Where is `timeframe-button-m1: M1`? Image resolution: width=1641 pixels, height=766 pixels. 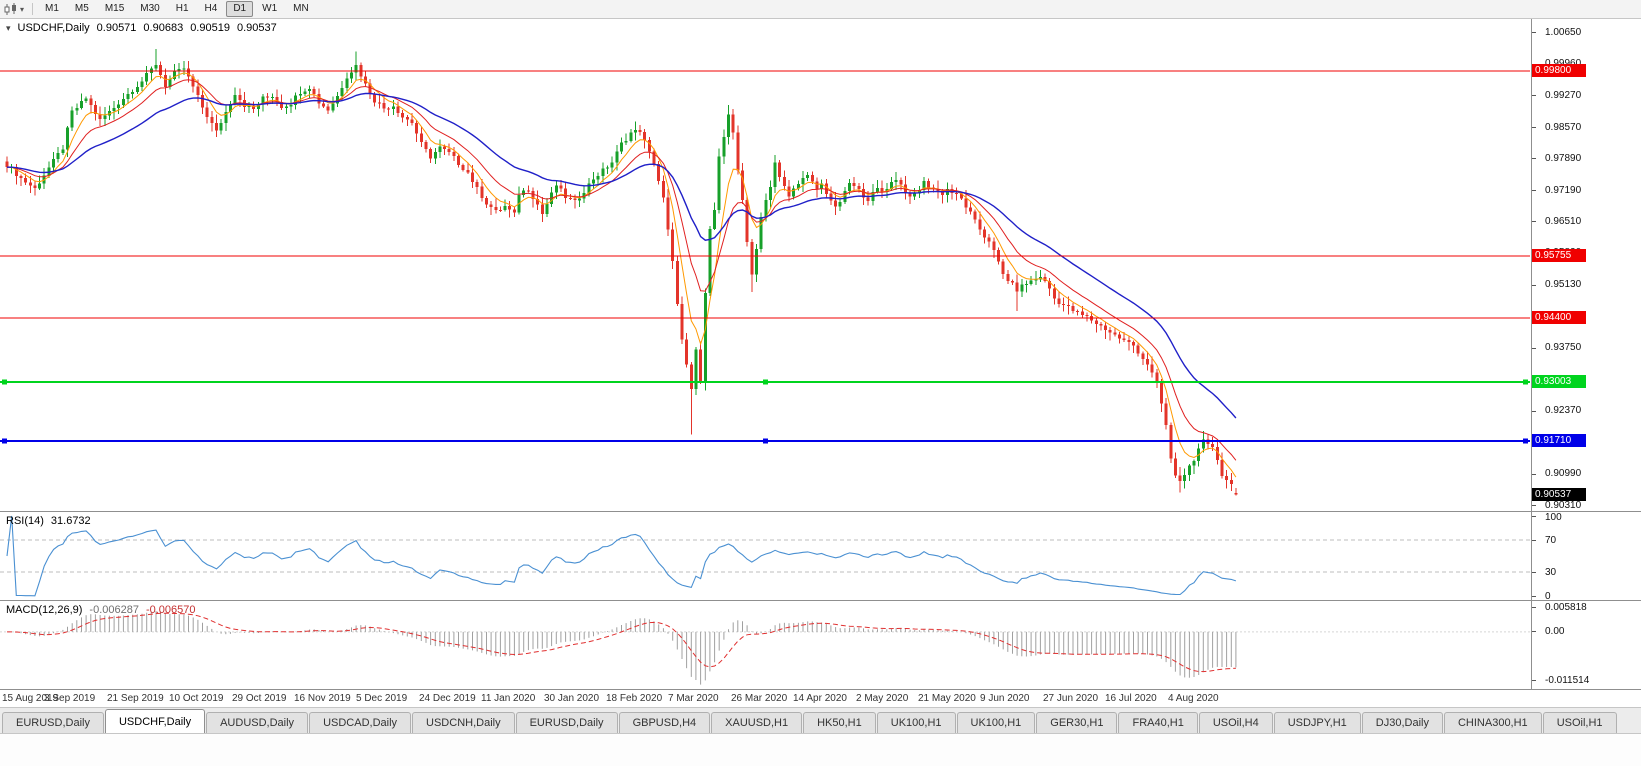 timeframe-button-m1: M1 is located at coordinates (52, 8).